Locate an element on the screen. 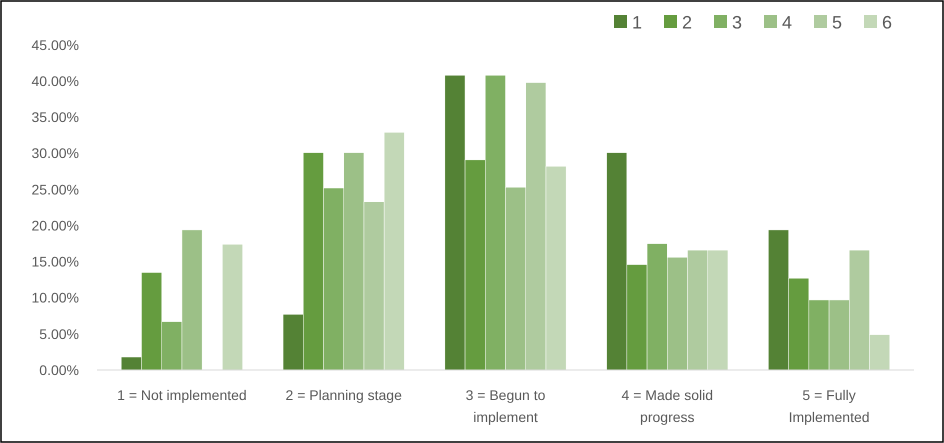  legend-label: 5 is located at coordinates (837, 22).